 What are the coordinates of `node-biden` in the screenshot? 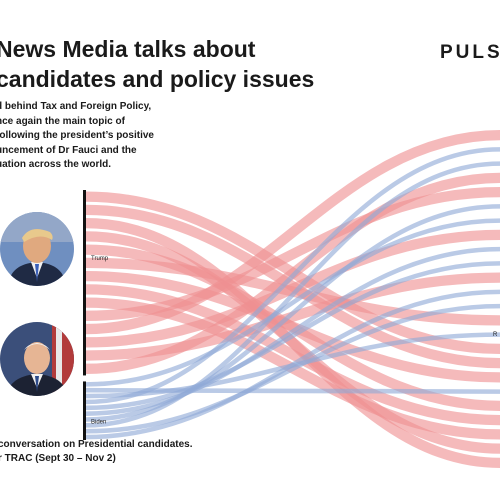 It's located at (84, 410).